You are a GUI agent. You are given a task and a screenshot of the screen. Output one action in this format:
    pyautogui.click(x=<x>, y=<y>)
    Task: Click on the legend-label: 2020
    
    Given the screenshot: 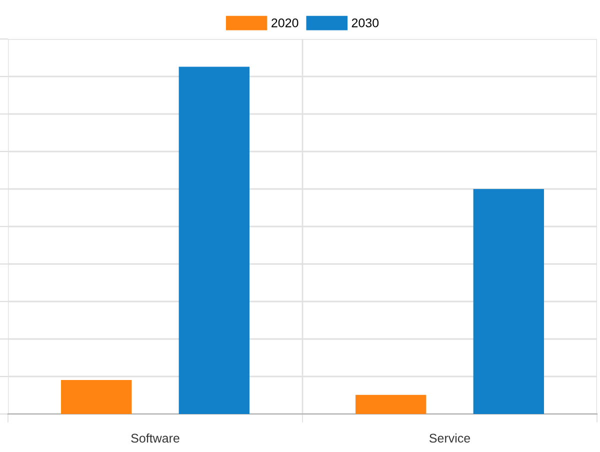 What is the action you would take?
    pyautogui.click(x=285, y=23)
    